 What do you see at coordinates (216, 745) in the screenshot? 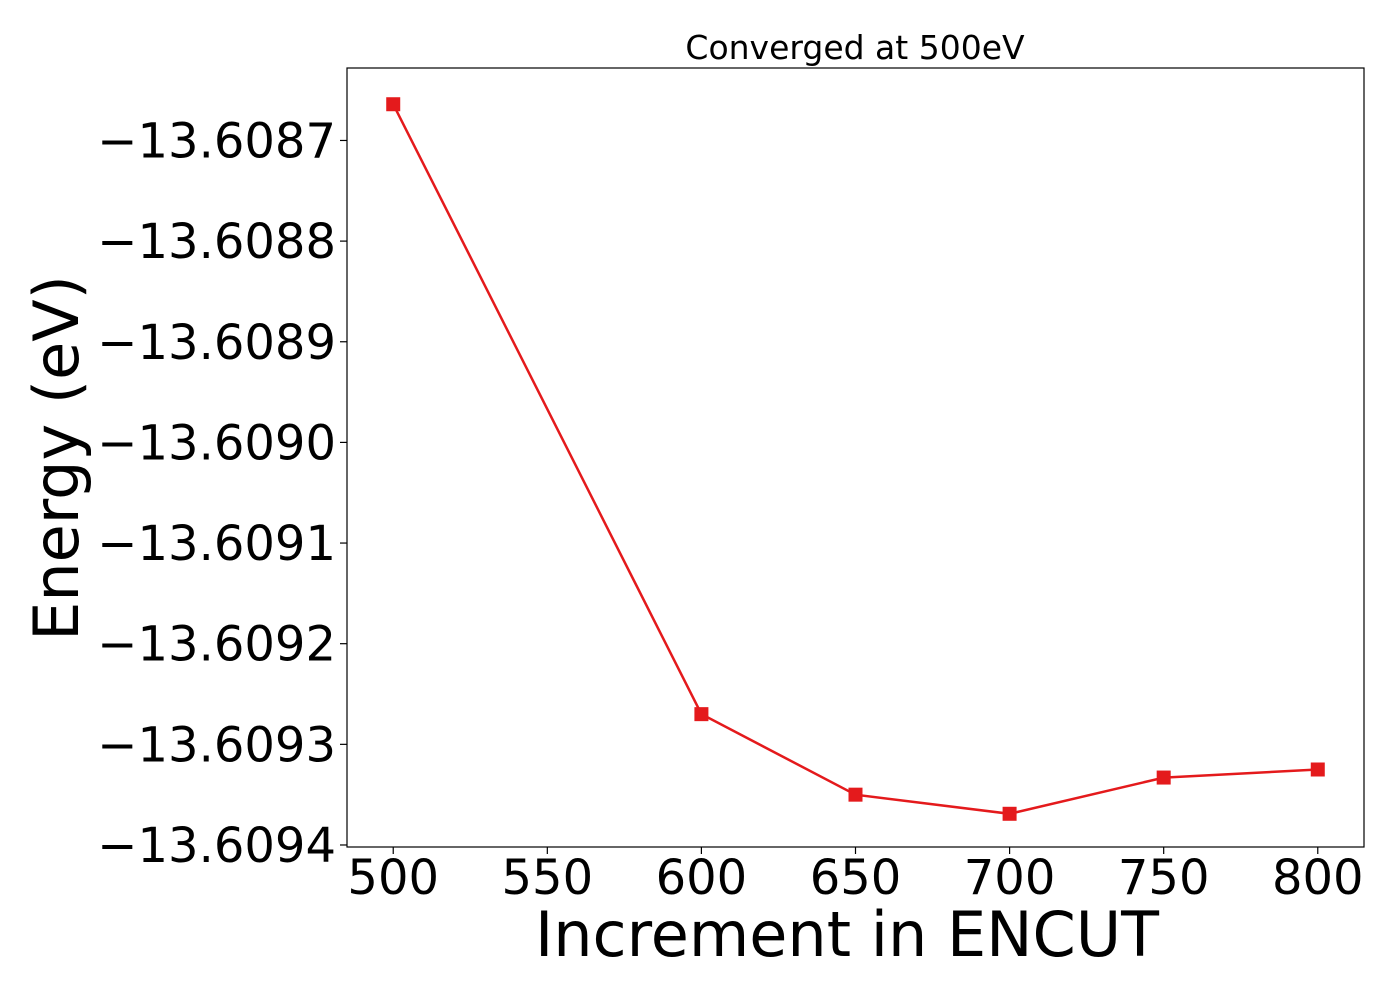
I see `y-tick-label: −13.6093` at bounding box center [216, 745].